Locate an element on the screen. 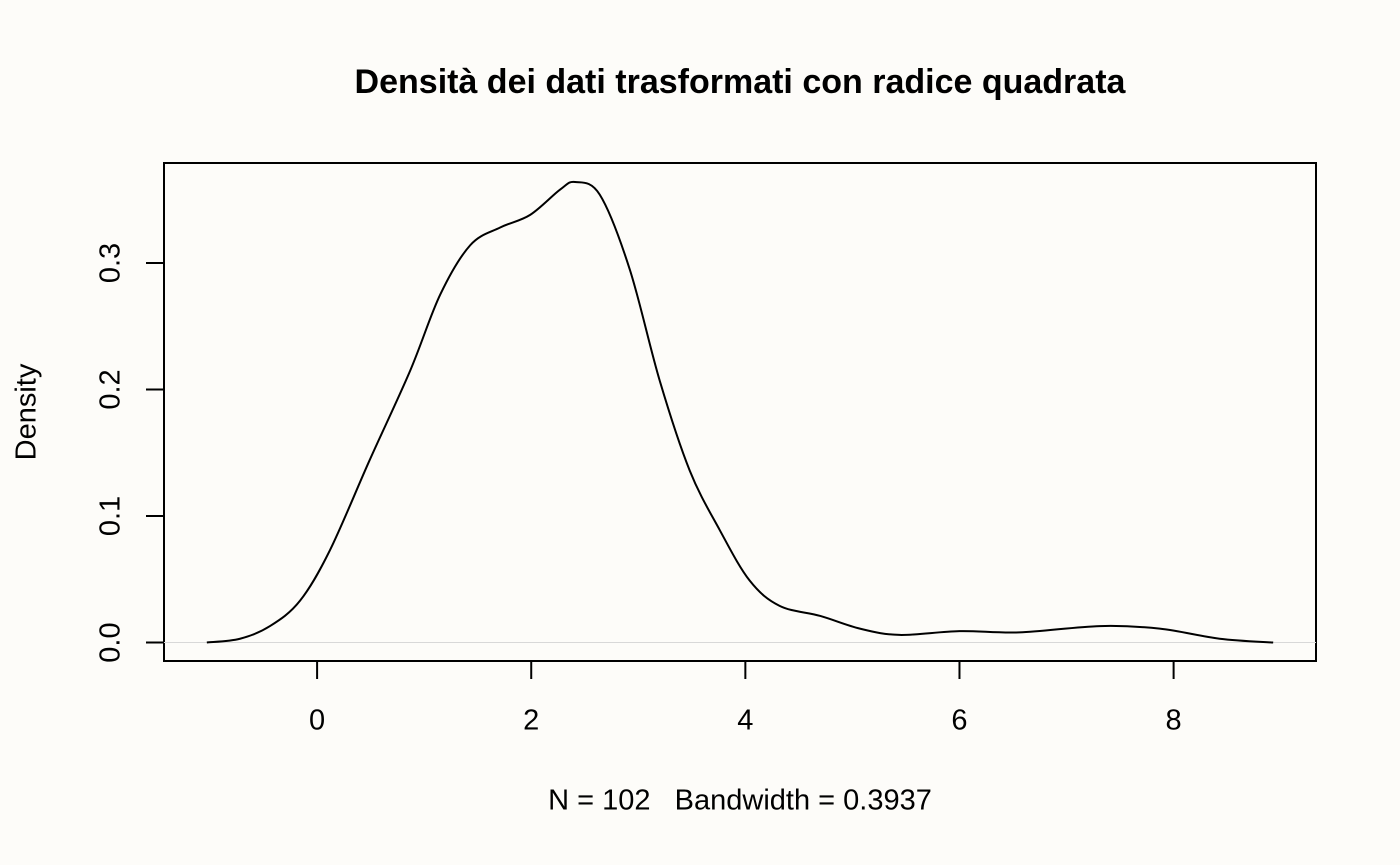 The width and height of the screenshot is (1400, 865). x-tick-label: 0 is located at coordinates (317, 721).